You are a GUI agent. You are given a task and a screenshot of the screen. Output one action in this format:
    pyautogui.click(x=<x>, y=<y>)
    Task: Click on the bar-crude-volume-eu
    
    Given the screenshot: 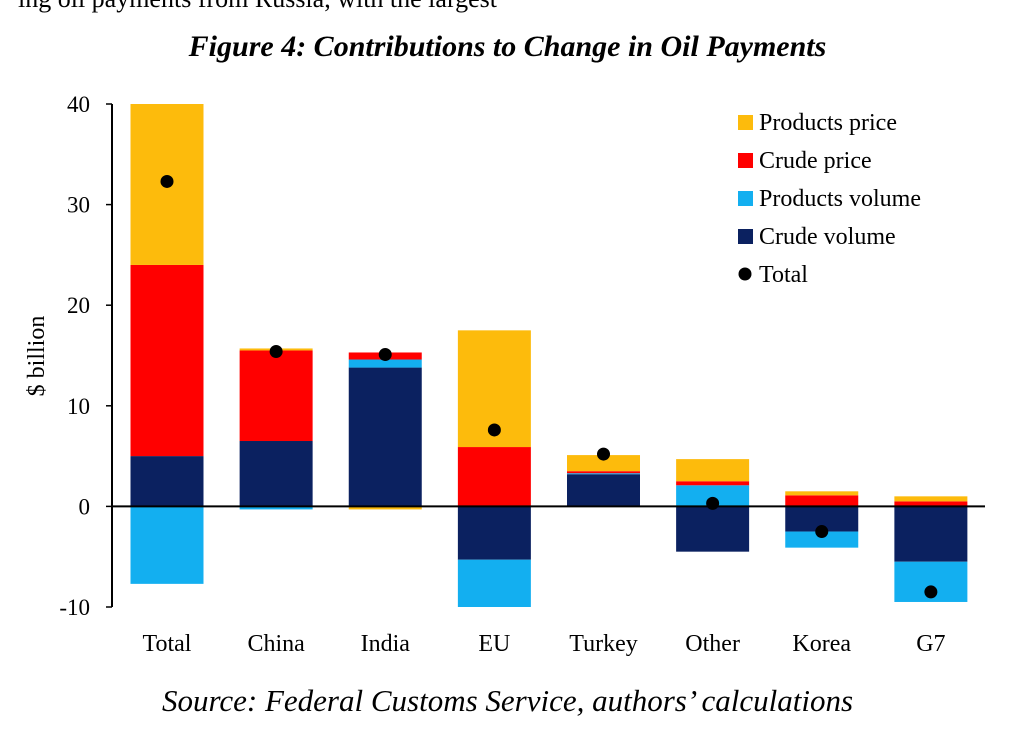 What is the action you would take?
    pyautogui.click(x=494, y=533)
    